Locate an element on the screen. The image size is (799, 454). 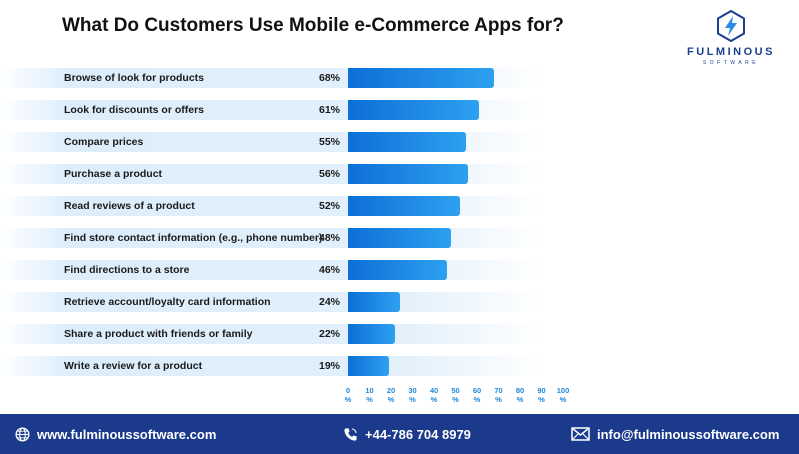
value-label: 46% is located at coordinates (329, 270).